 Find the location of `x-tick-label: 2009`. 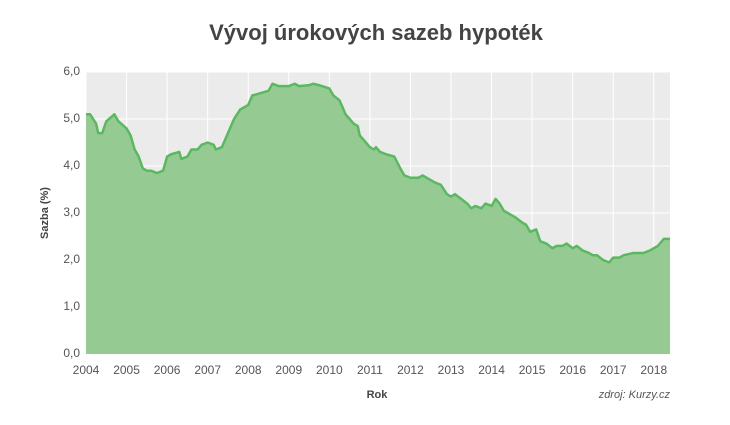

x-tick-label: 2009 is located at coordinates (288, 370).